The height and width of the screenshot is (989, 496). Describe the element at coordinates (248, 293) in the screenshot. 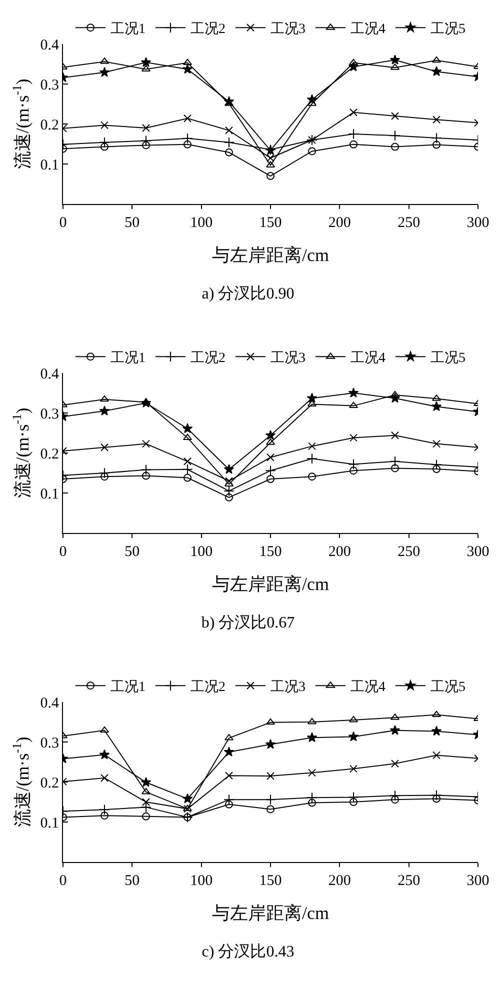

I see `text: a) 分汊比0.90` at that location.